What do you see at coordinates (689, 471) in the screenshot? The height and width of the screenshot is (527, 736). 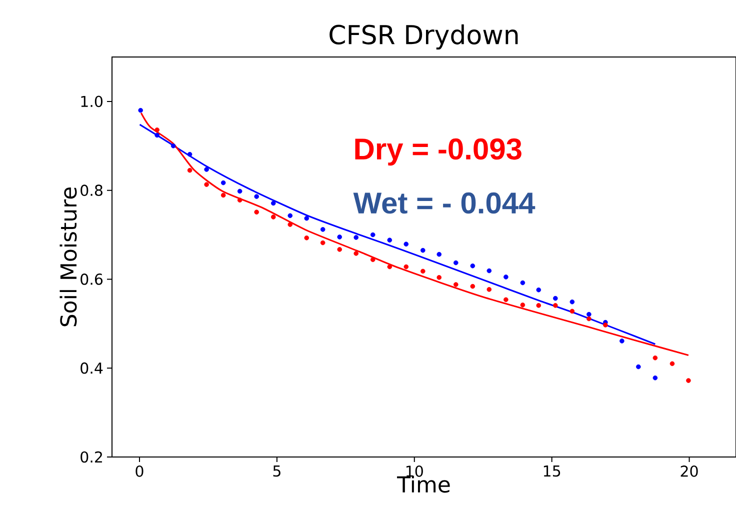 I see `x-tick-label: 20` at bounding box center [689, 471].